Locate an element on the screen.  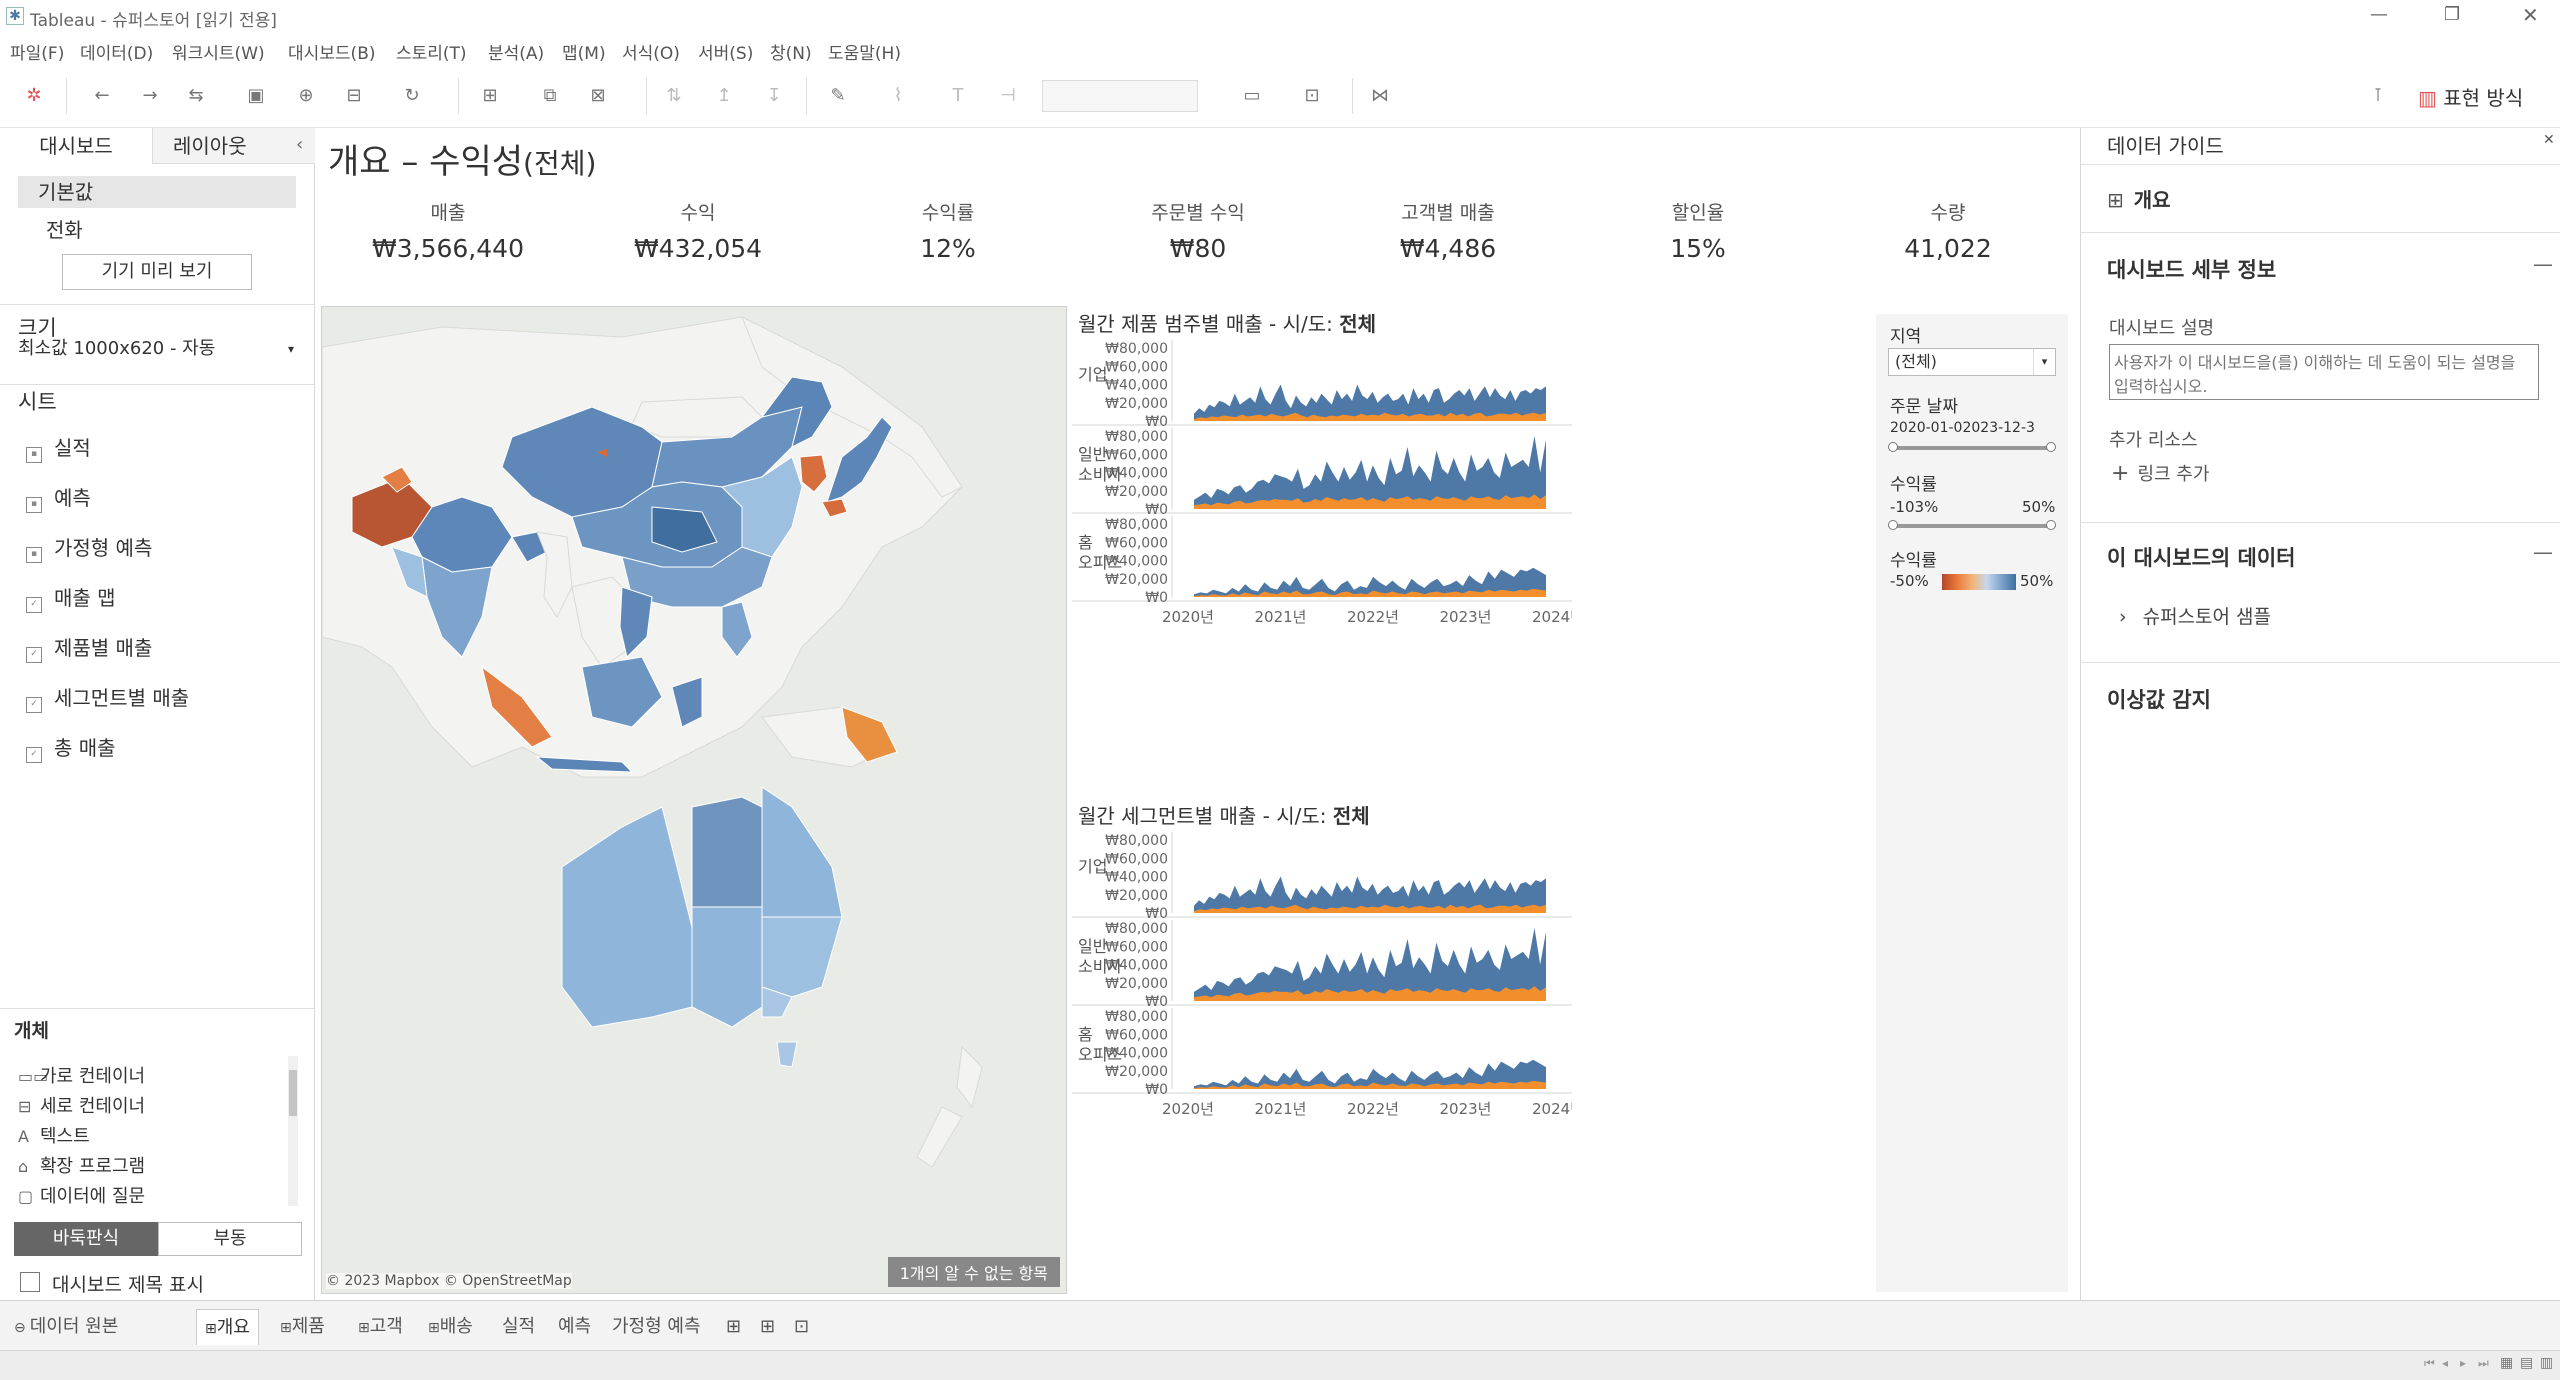
sort-asc-icon: ↥ is located at coordinates (724, 95).